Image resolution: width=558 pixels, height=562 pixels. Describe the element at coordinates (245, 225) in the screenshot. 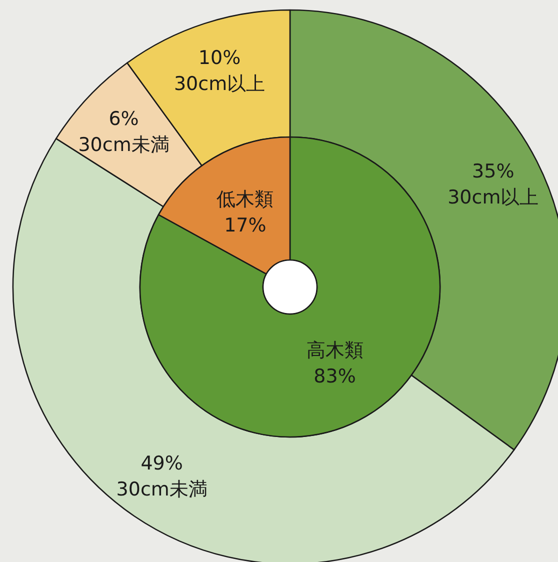

I see `data-label: 17%` at that location.